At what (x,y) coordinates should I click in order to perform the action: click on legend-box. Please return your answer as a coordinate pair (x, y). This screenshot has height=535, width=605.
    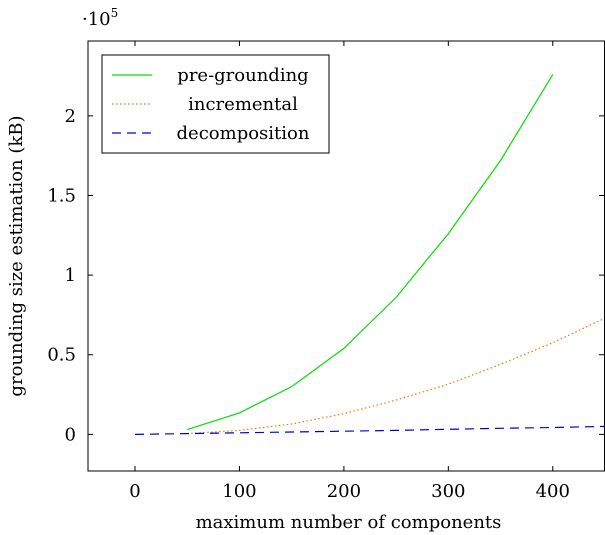
    Looking at the image, I should click on (215, 104).